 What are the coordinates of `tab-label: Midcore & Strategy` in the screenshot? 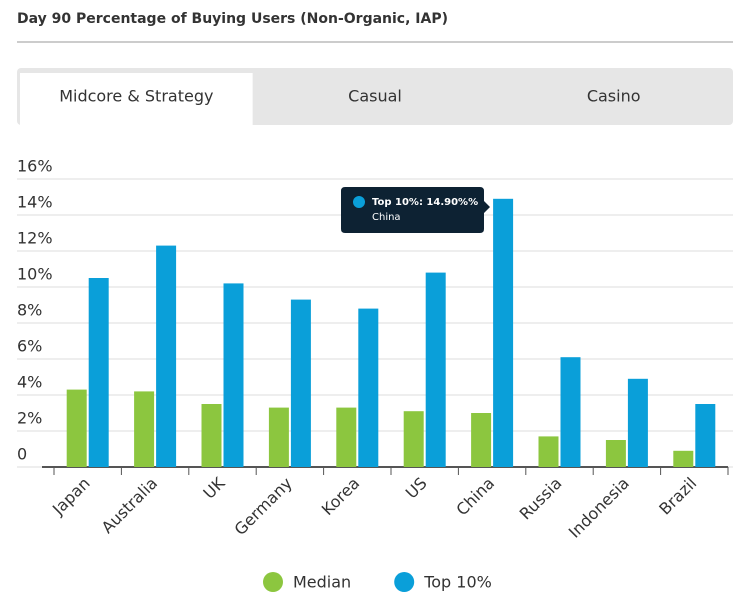 It's located at (136, 96).